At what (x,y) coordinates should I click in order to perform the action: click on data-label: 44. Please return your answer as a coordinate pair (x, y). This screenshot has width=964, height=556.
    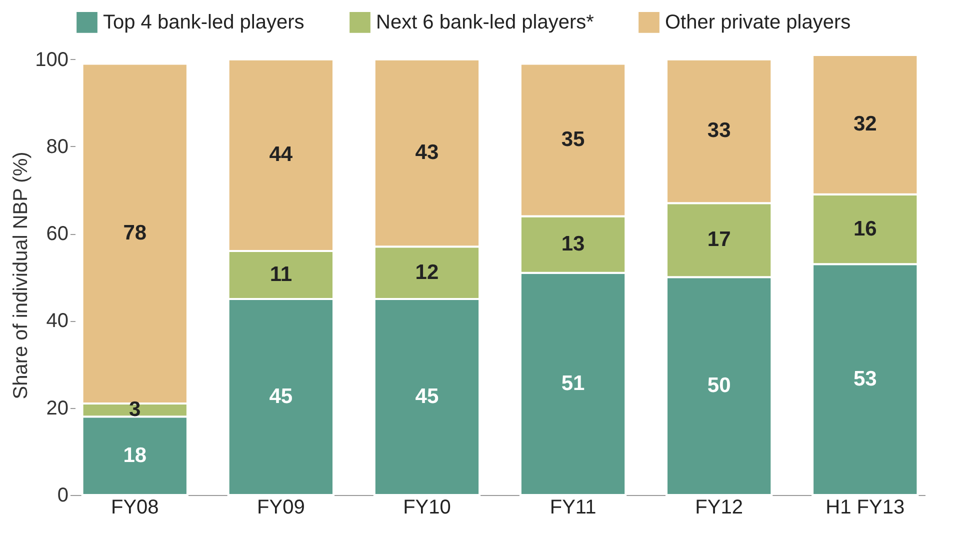
    Looking at the image, I should click on (281, 154).